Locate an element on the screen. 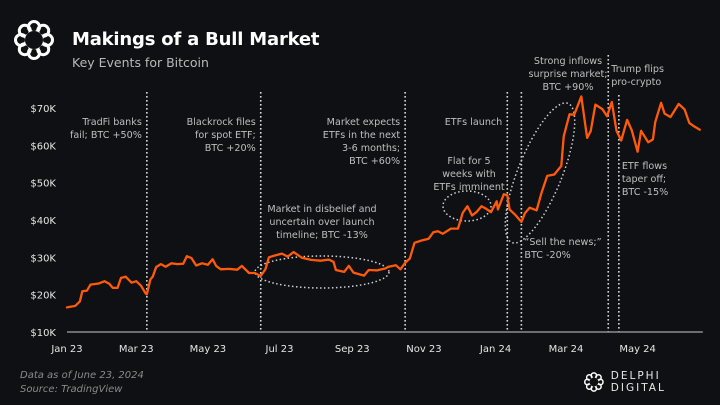 The width and height of the screenshot is (720, 405). event-label-line: ETFs in the next is located at coordinates (362, 135).